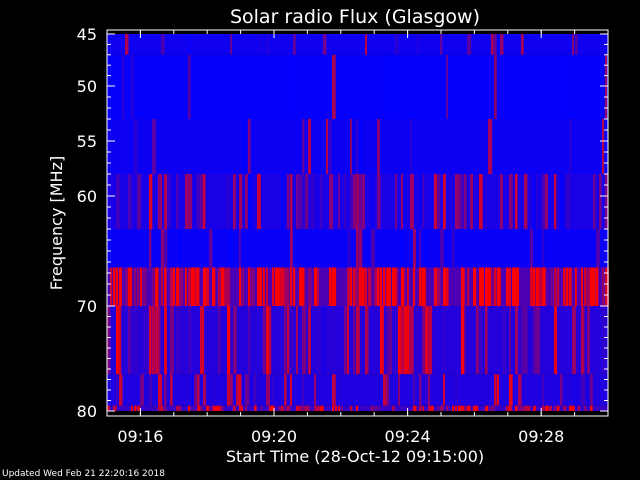 The width and height of the screenshot is (640, 480). I want to click on chart-title: Solar radio Flux (Glasgow), so click(355, 17).